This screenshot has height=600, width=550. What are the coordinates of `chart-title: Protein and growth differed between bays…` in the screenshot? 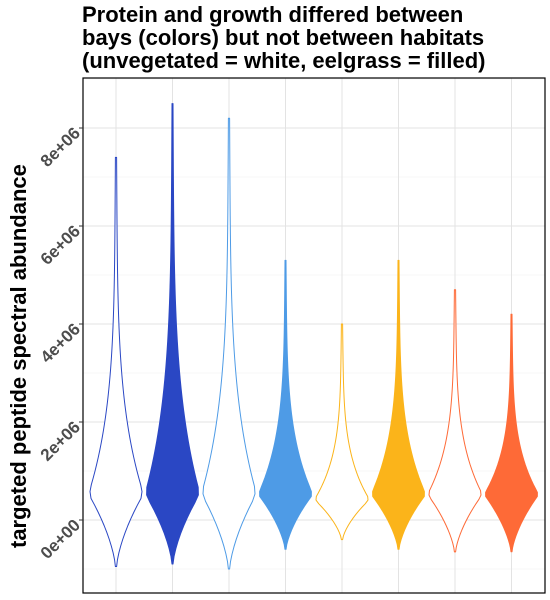 It's located at (312, 37).